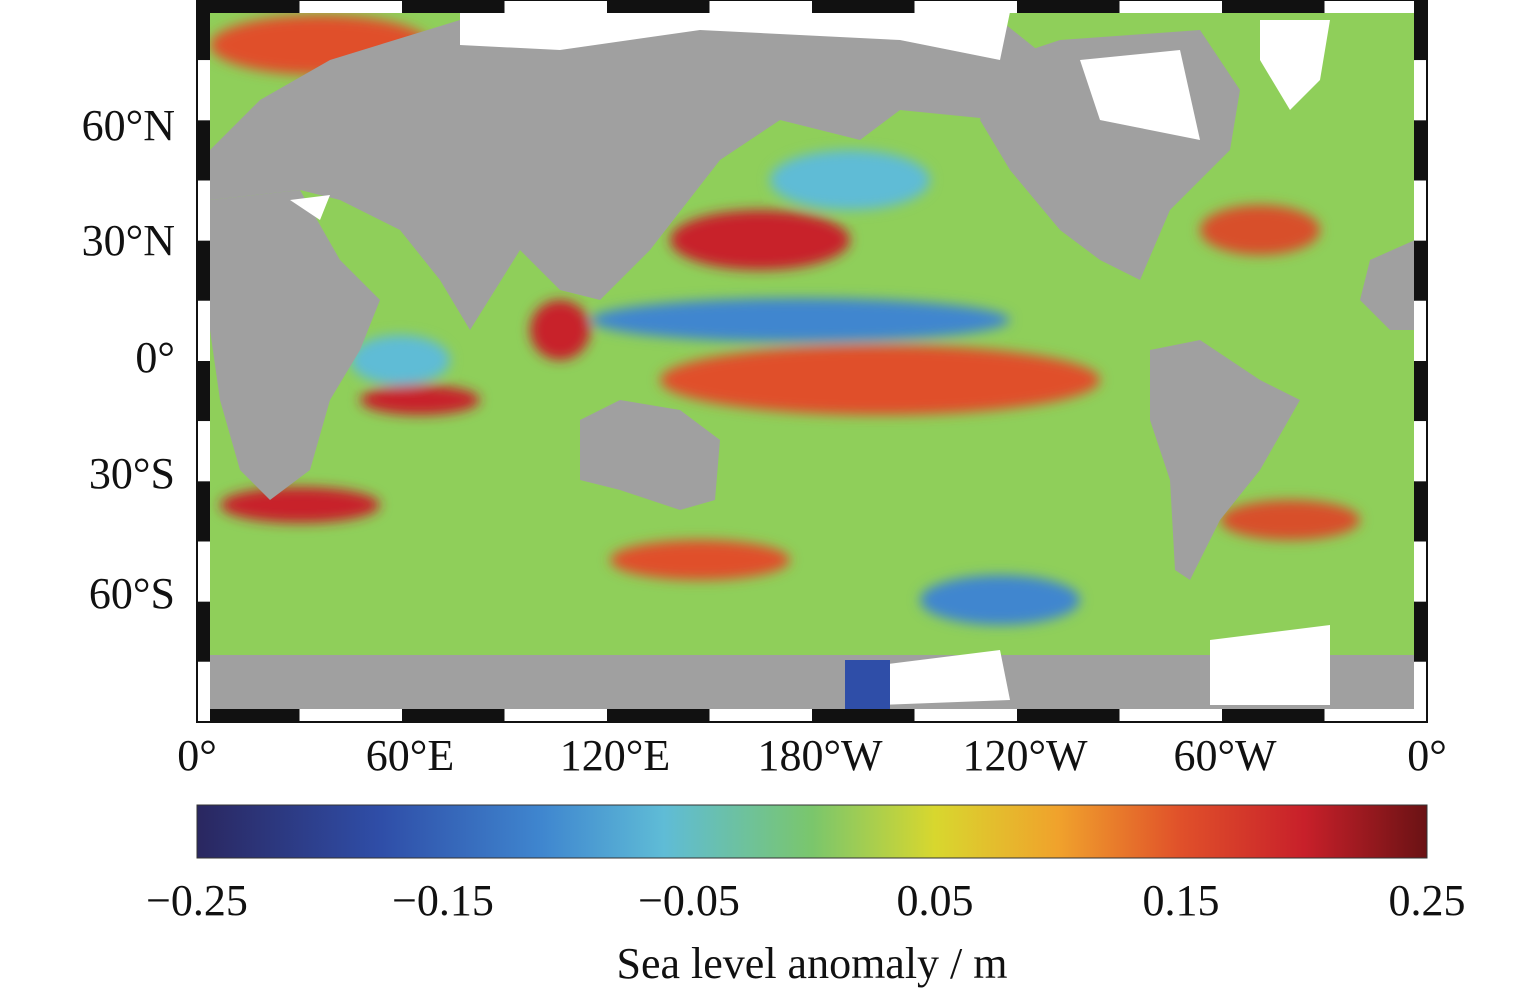 This screenshot has width=1535, height=1002. What do you see at coordinates (820, 755) in the screenshot?
I see `longitude-label: 180°W` at bounding box center [820, 755].